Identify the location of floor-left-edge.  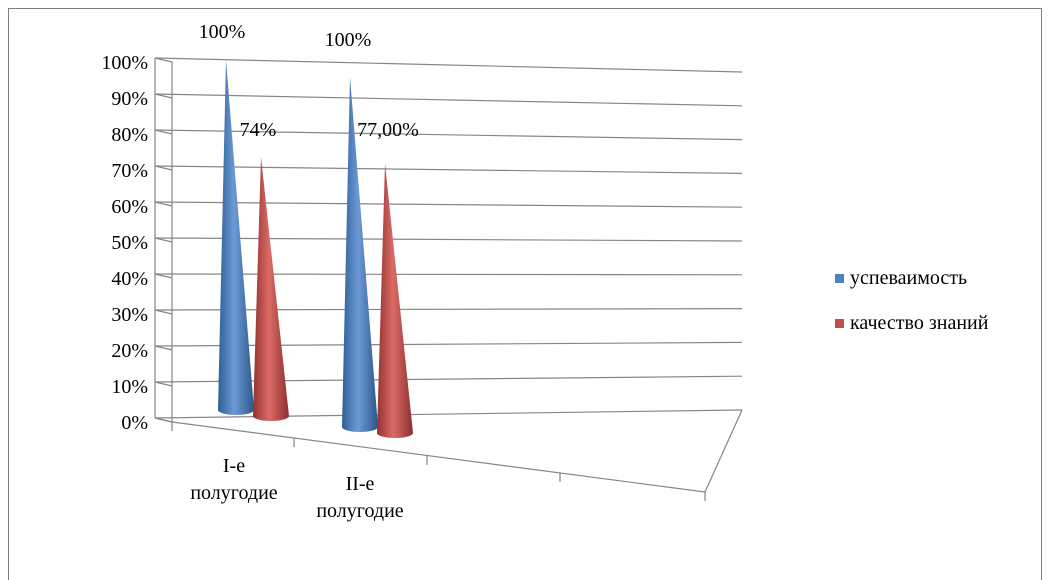
(163, 420).